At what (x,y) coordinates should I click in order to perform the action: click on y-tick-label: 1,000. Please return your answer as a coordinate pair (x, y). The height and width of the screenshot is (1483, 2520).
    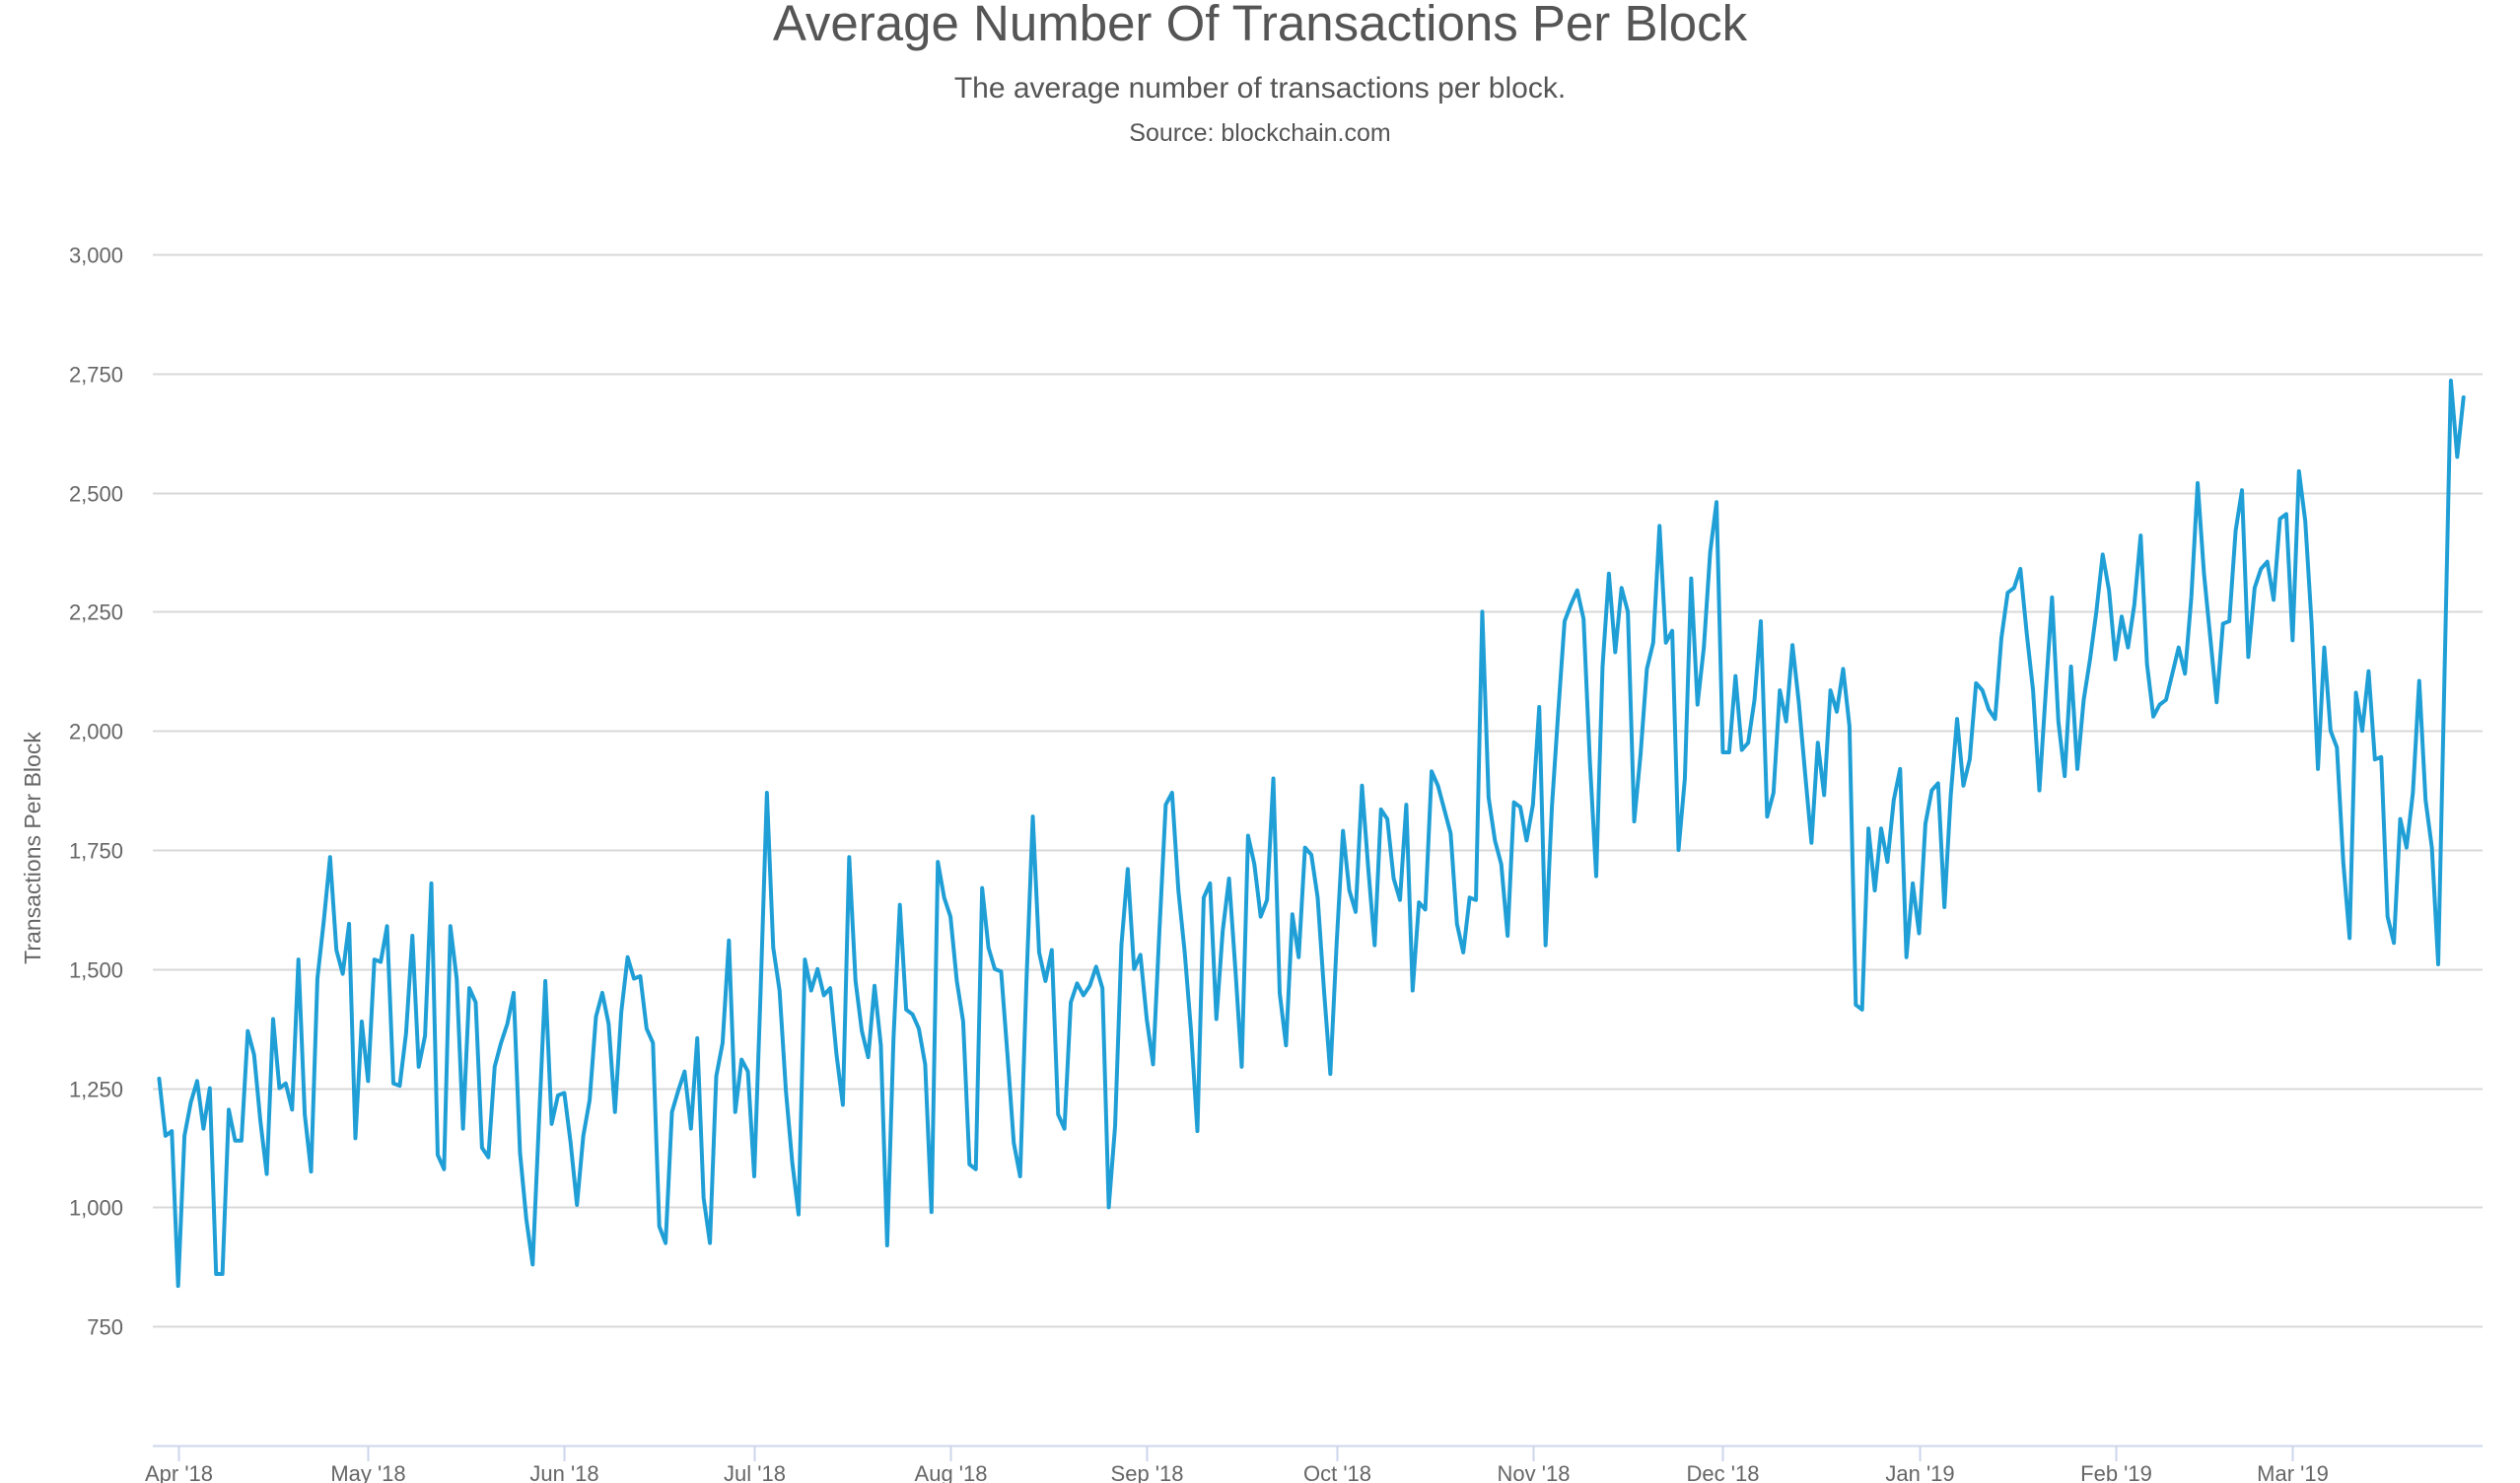
    Looking at the image, I should click on (96, 1208).